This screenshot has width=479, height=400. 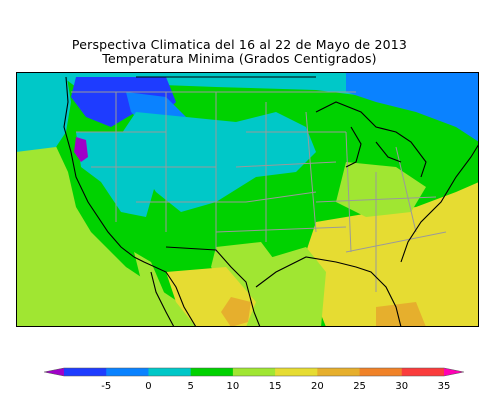 What do you see at coordinates (81, 149) in the screenshot?
I see `oregon-magenta` at bounding box center [81, 149].